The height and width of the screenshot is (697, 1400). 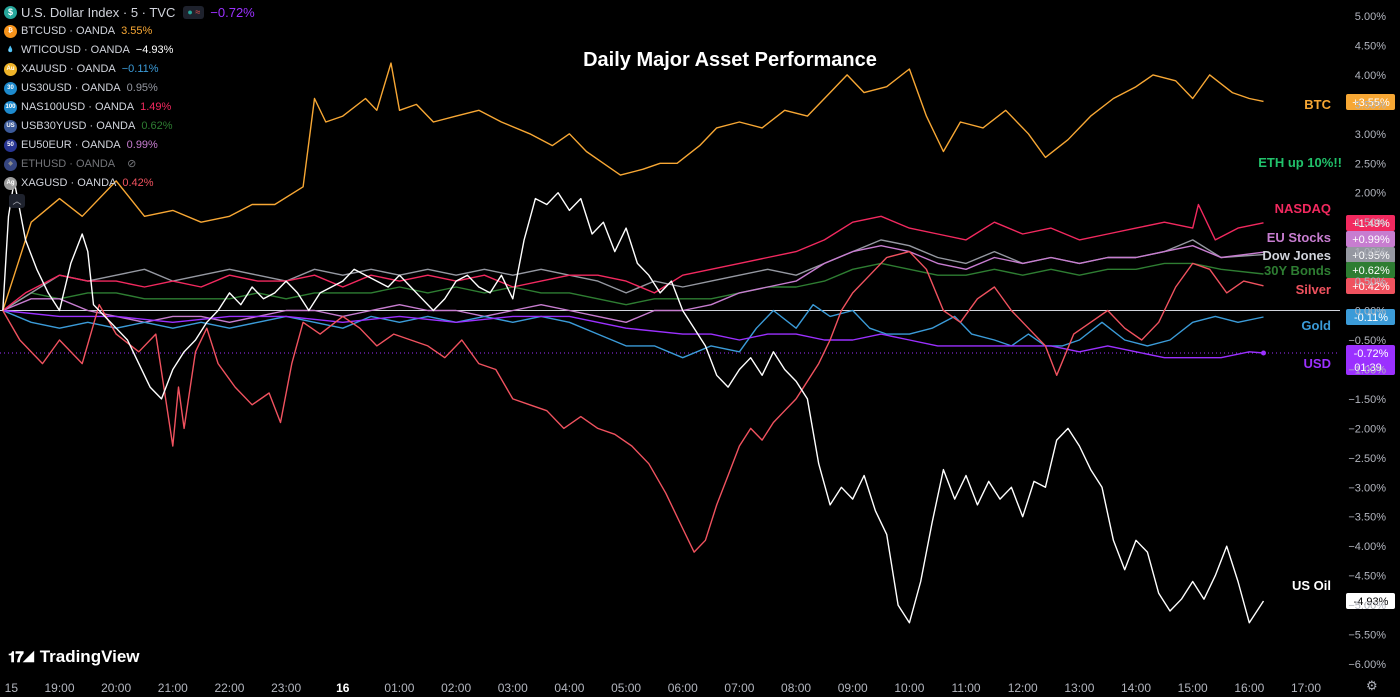 What do you see at coordinates (1367, 577) in the screenshot?
I see `y-tick-label: −4.50%` at bounding box center [1367, 577].